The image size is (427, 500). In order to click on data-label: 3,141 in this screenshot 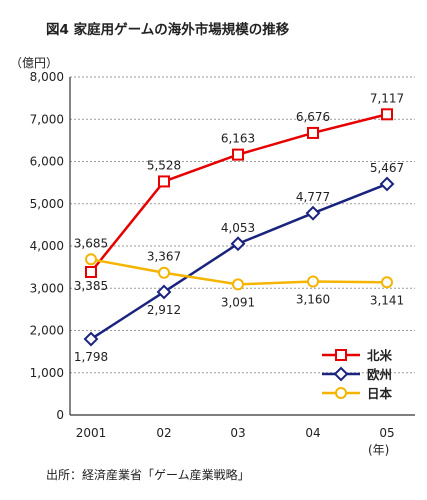, I will do `click(387, 300)`.